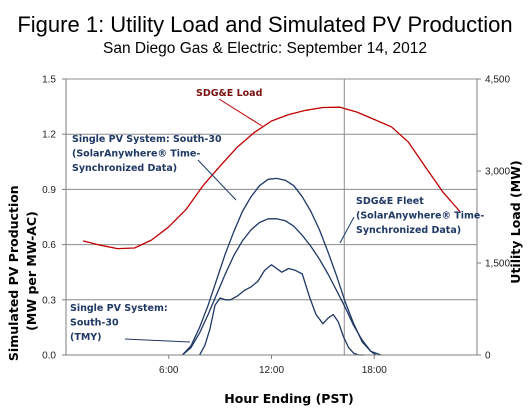 Image resolution: width=530 pixels, height=418 pixels. Describe the element at coordinates (240, 112) in the screenshot. I see `annotation-0-leader` at that location.